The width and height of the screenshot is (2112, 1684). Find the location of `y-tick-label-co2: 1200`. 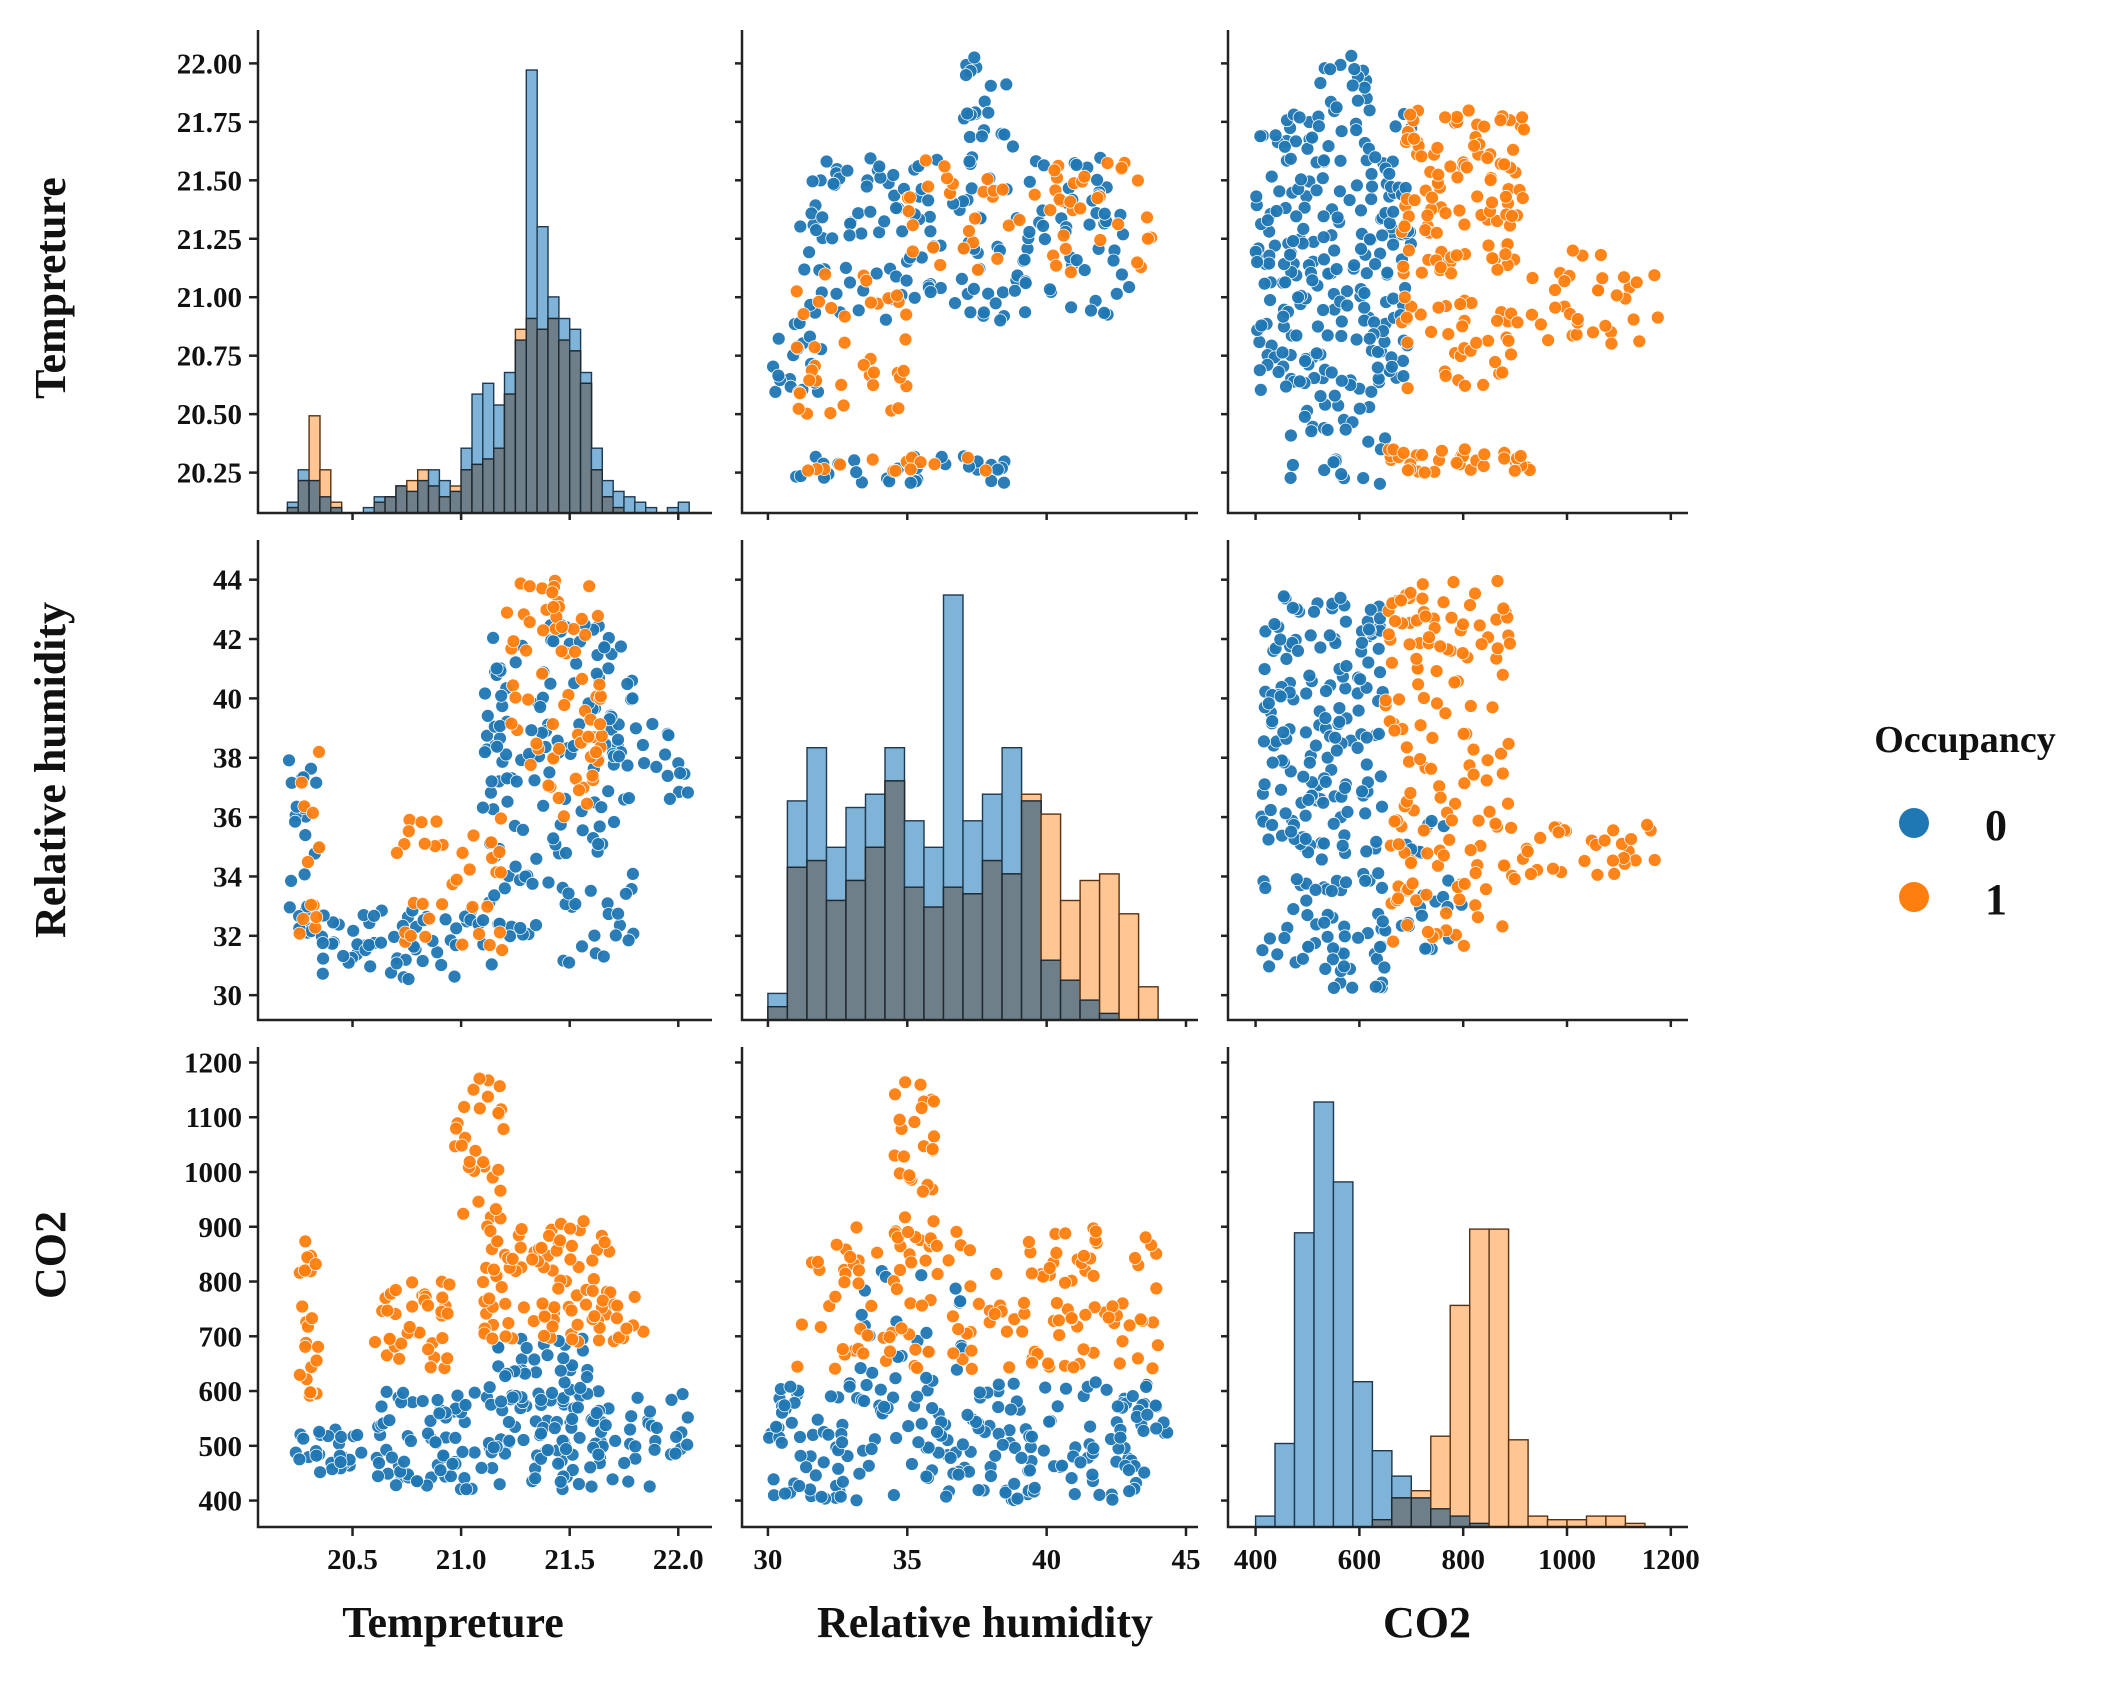

y-tick-label-co2: 1200 is located at coordinates (213, 1063).